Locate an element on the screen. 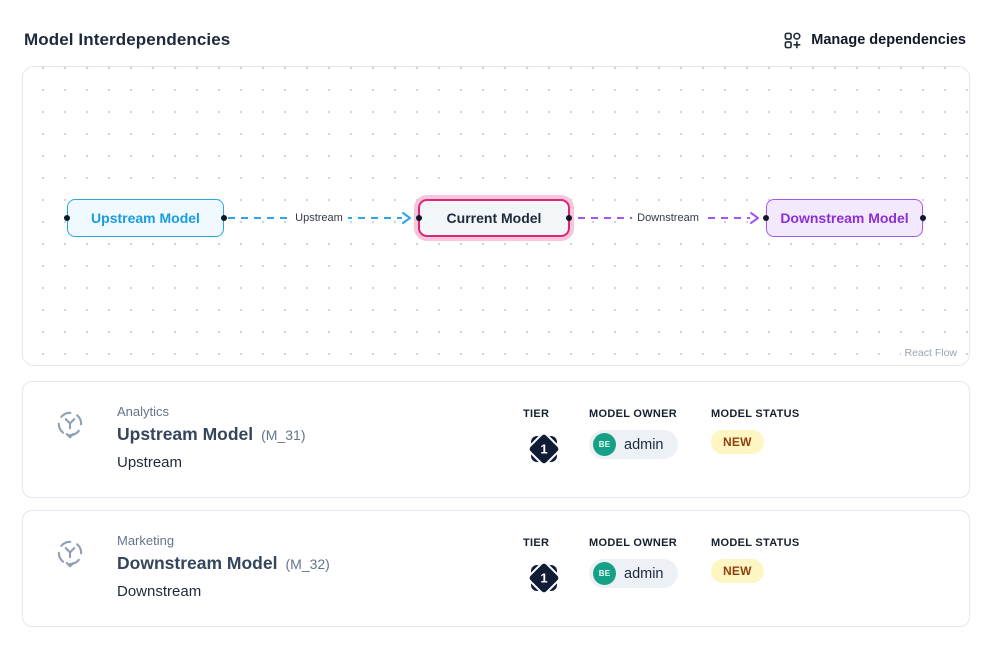 The image size is (992, 669). node-current-model: Current Model is located at coordinates (494, 218).